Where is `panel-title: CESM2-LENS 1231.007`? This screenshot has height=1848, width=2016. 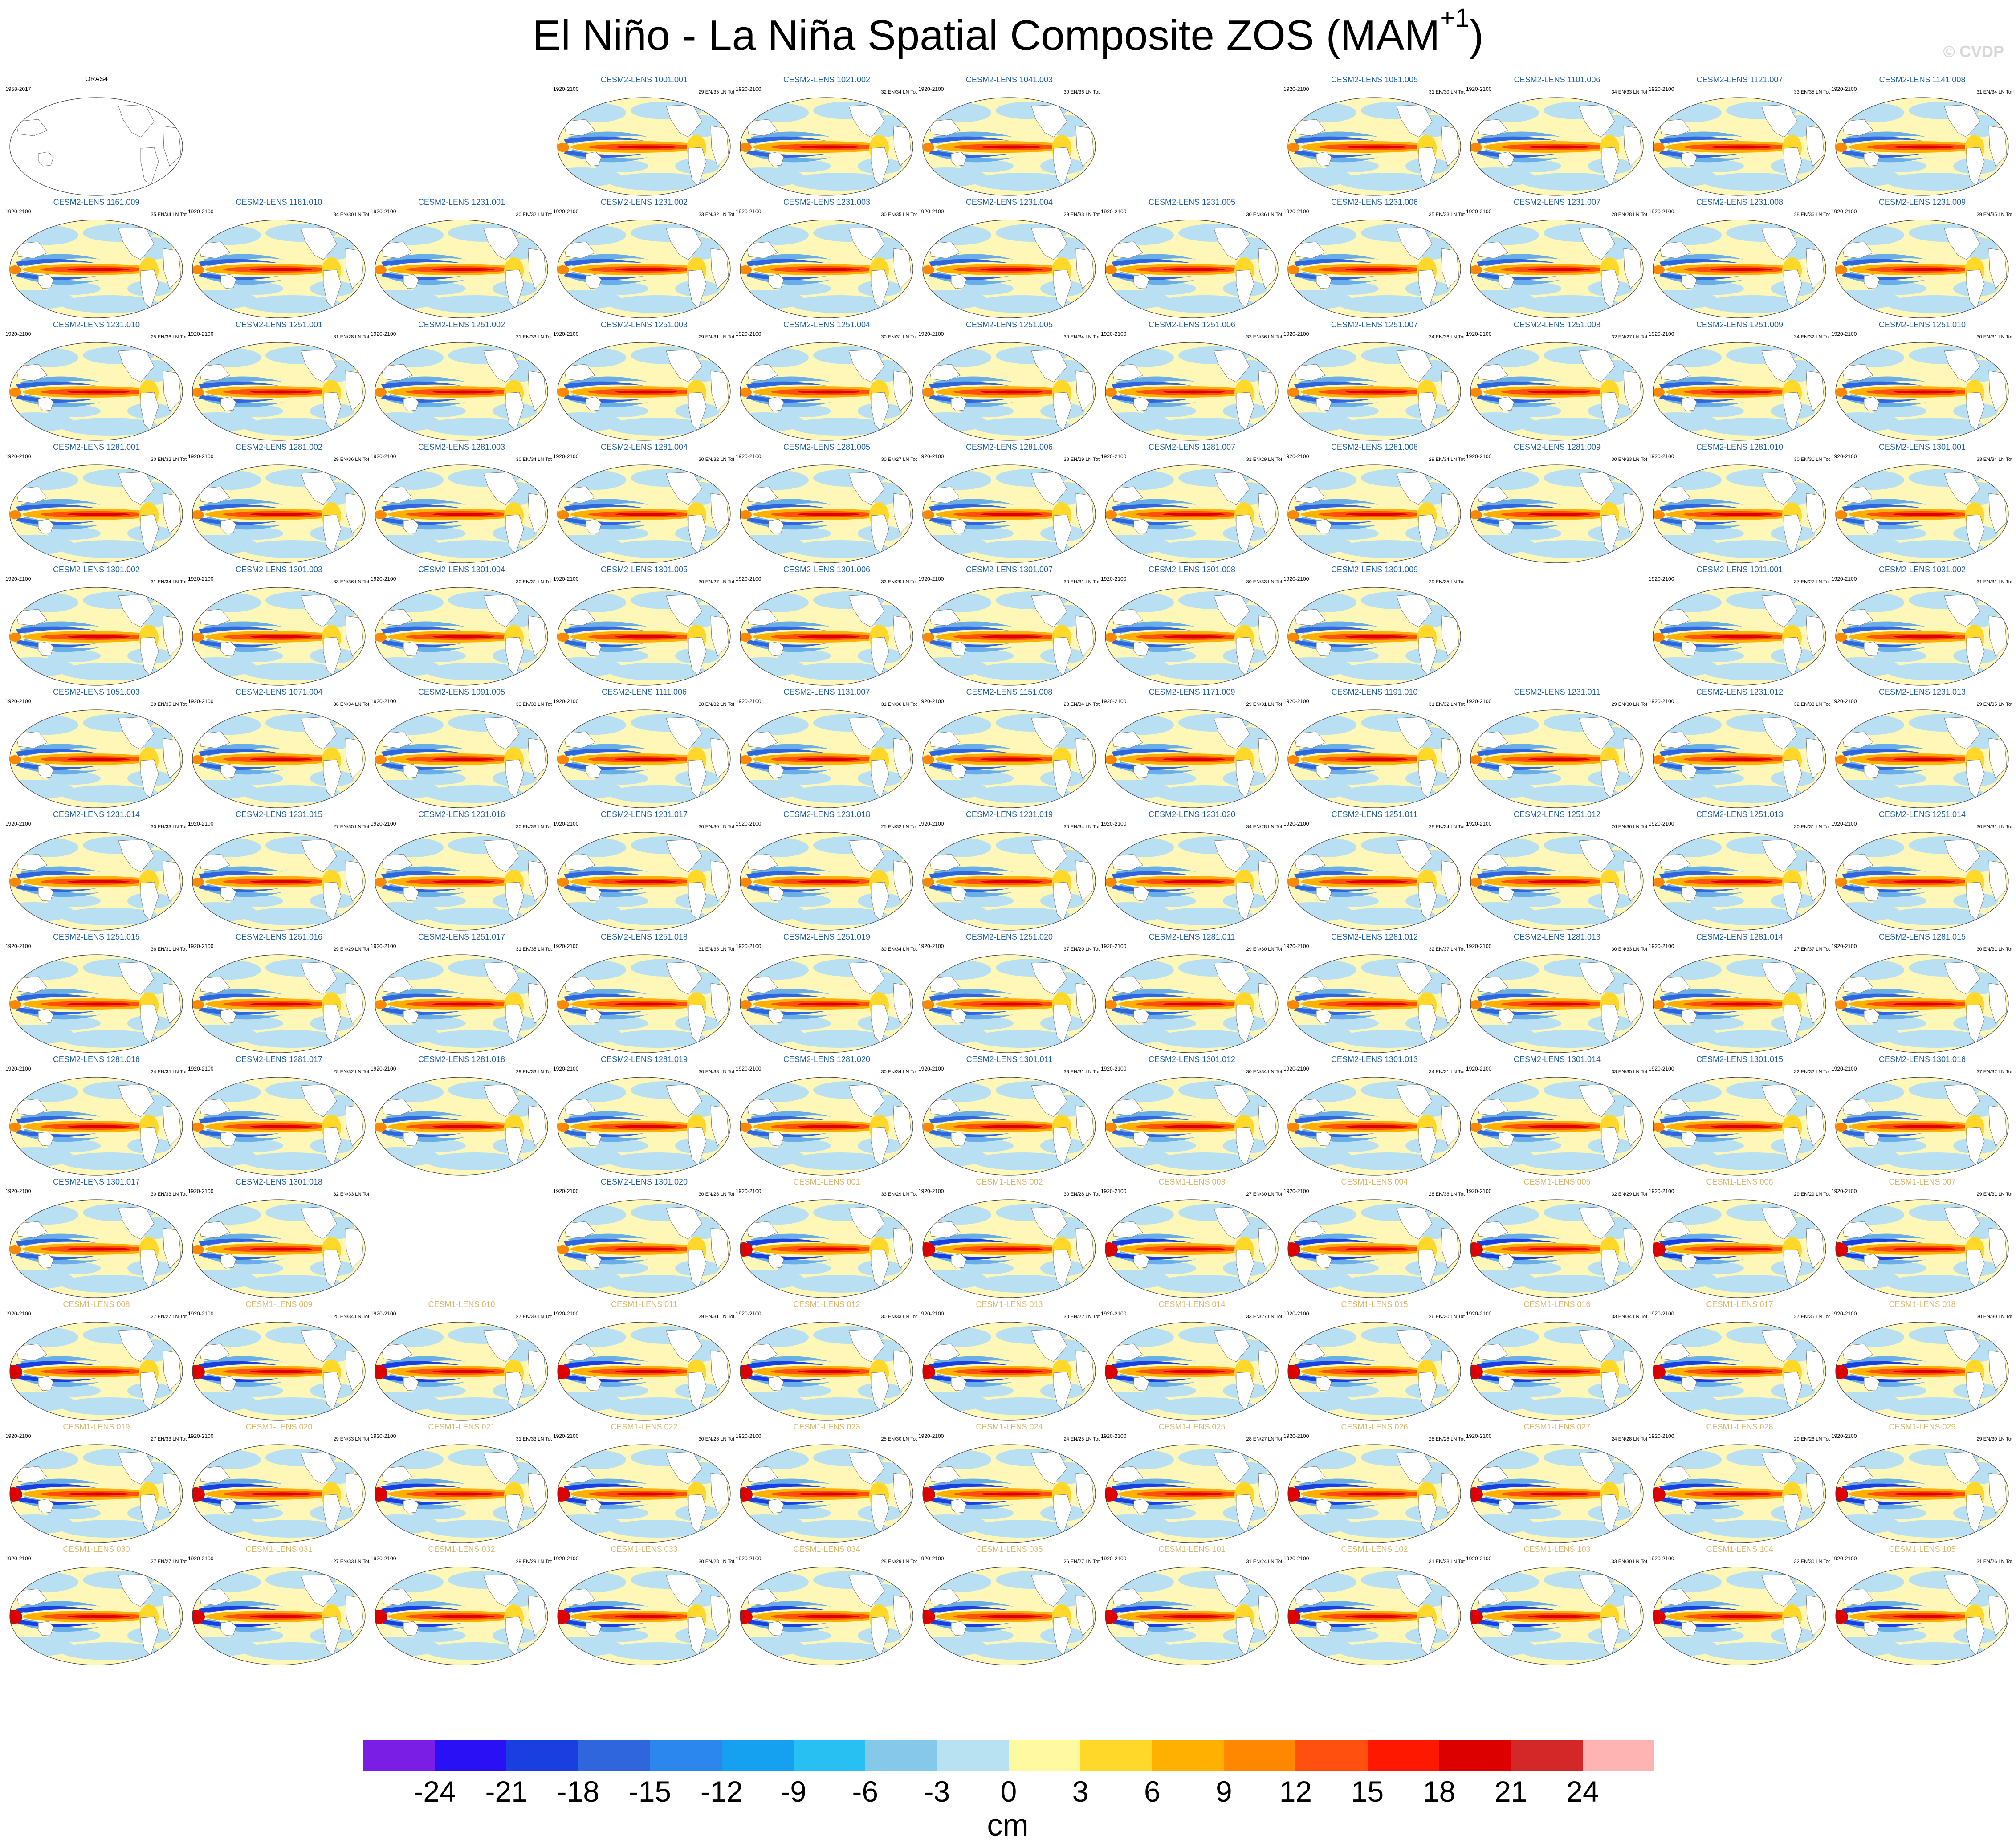 panel-title: CESM2-LENS 1231.007 is located at coordinates (1557, 202).